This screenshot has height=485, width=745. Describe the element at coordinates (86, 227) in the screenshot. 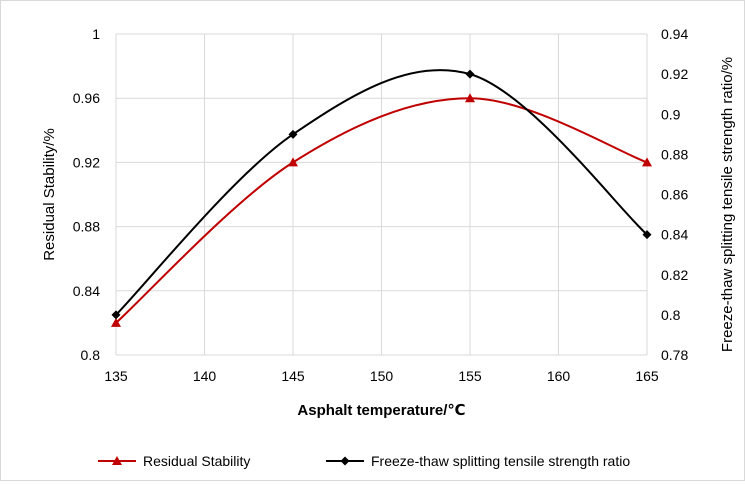

I see `y-tick-label: 0.88` at that location.